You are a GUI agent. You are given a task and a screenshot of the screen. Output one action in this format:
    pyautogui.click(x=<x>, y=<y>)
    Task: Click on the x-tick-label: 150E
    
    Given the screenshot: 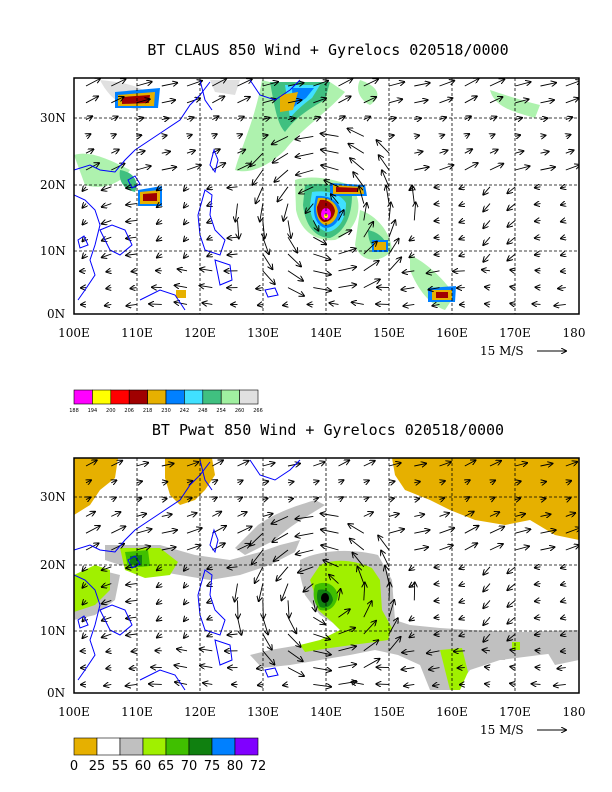 What is the action you would take?
    pyautogui.click(x=389, y=712)
    